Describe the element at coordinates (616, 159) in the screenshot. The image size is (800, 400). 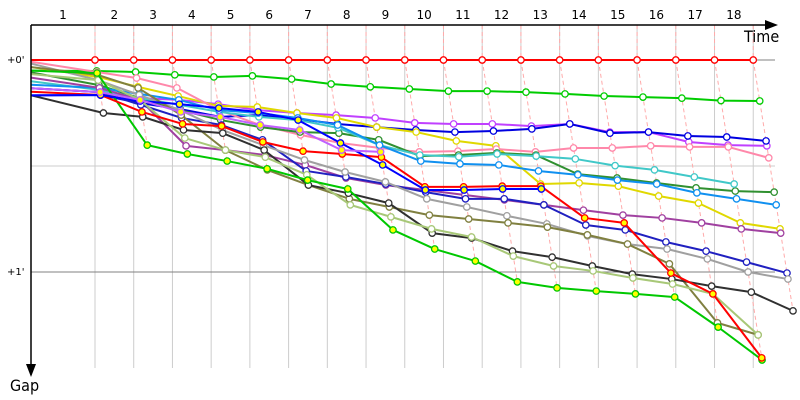
I see `lap-line` at that location.